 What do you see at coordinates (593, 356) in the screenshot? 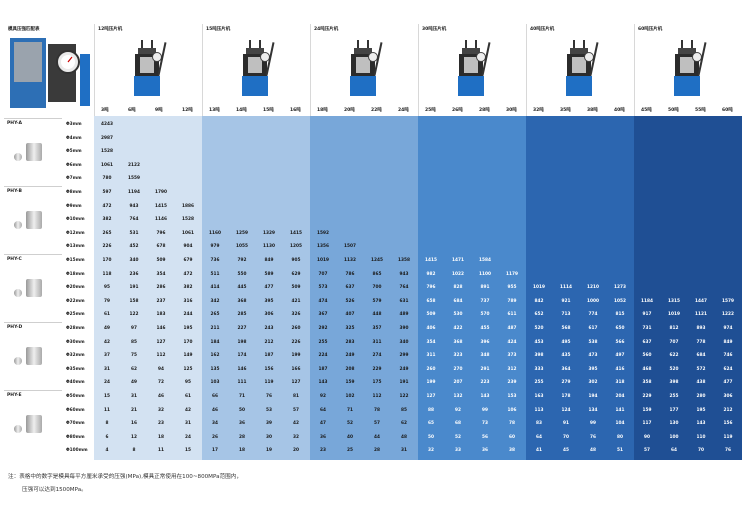
I see `pressure-cell: 473` at bounding box center [593, 356].